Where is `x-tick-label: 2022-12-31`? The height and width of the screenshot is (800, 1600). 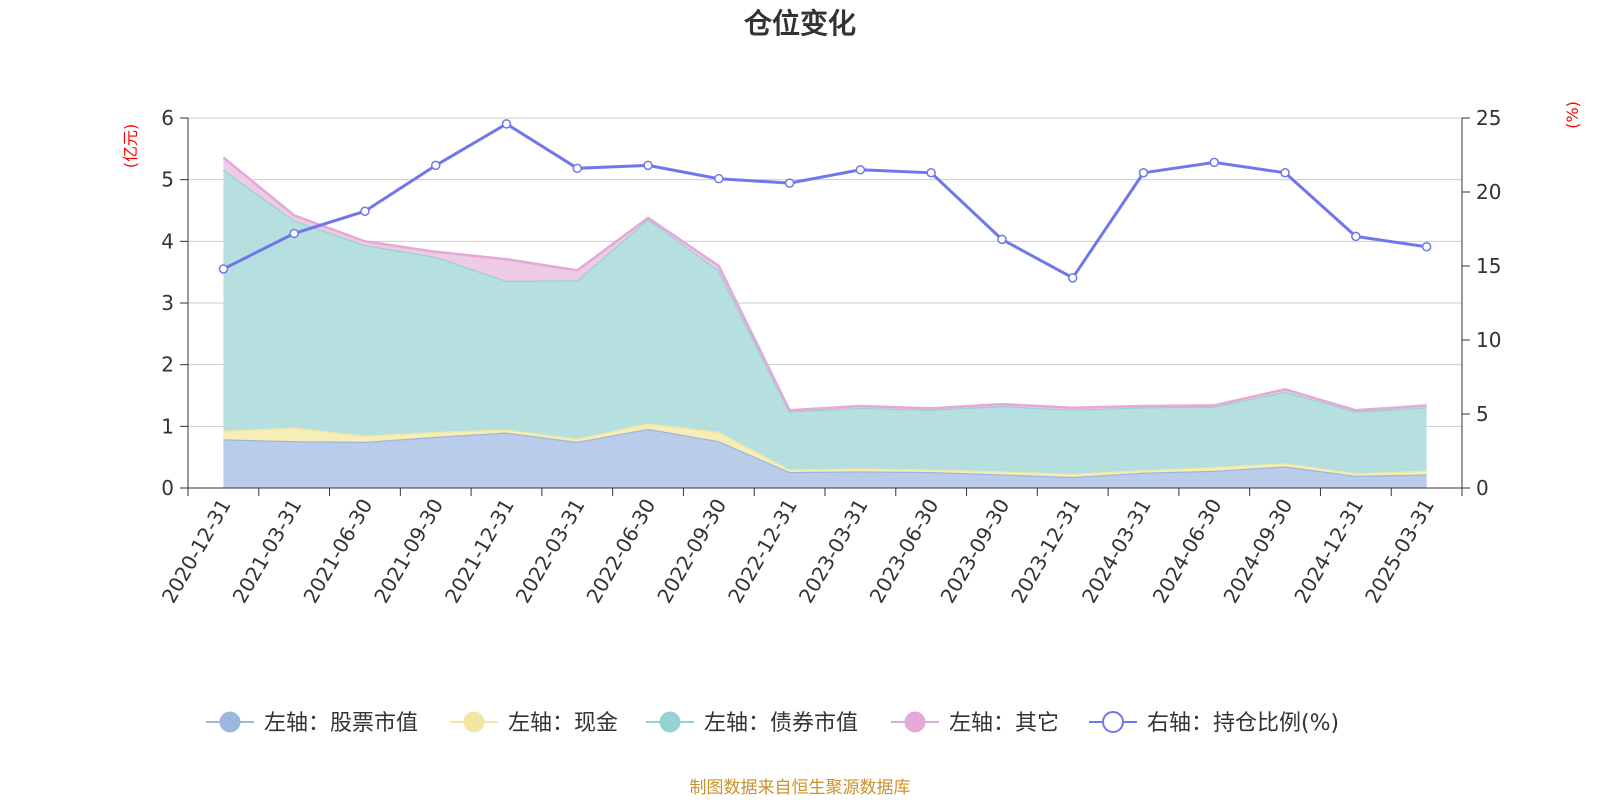 x-tick-label: 2022-12-31 is located at coordinates (762, 551).